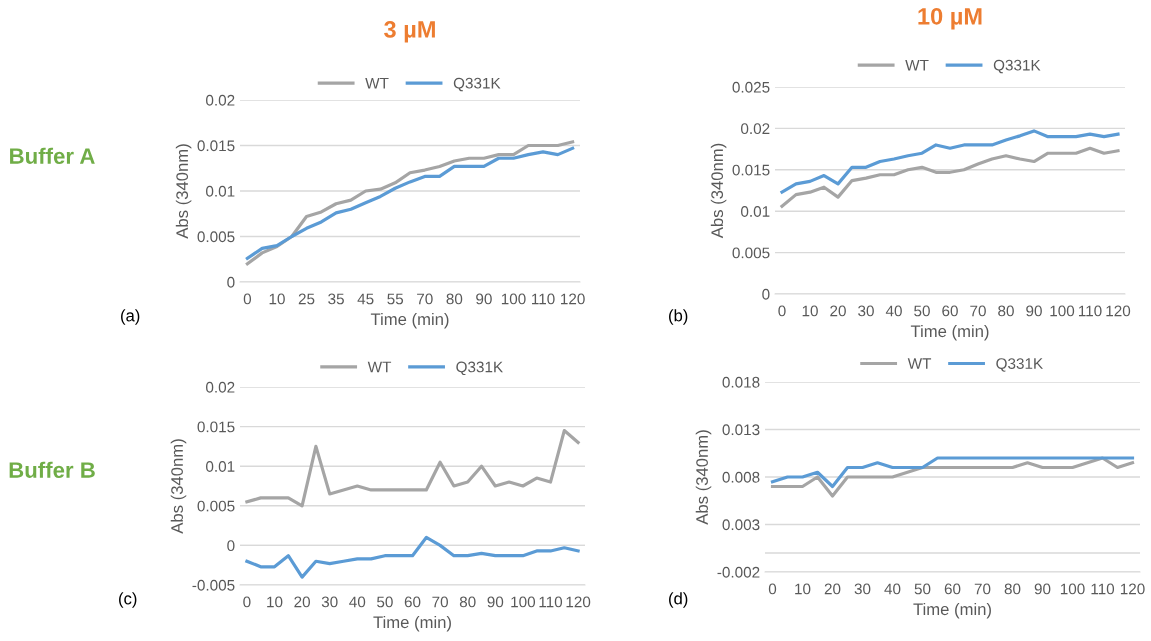  I want to click on text: Buffer B, so click(52, 469).